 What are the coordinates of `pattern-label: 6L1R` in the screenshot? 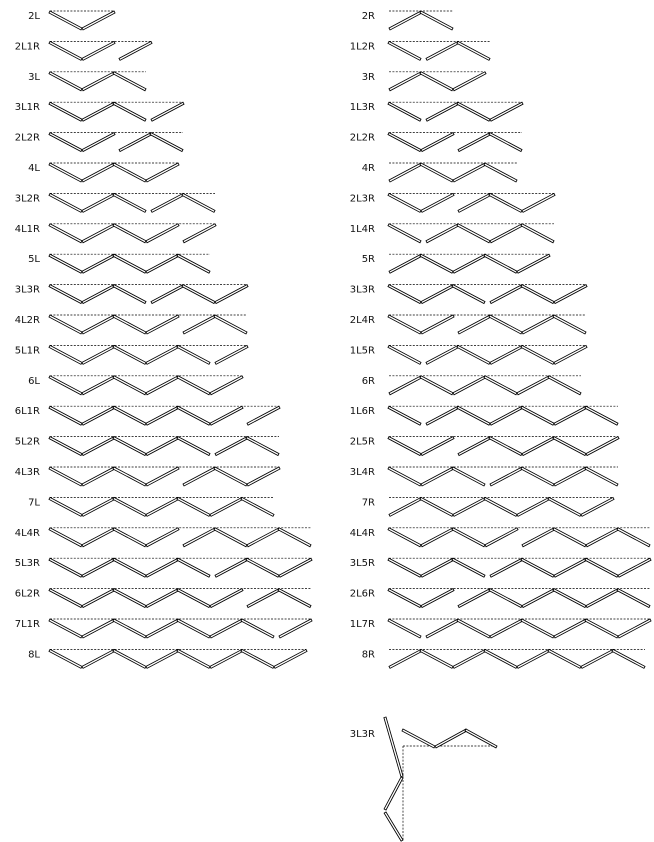 It's located at (27, 411).